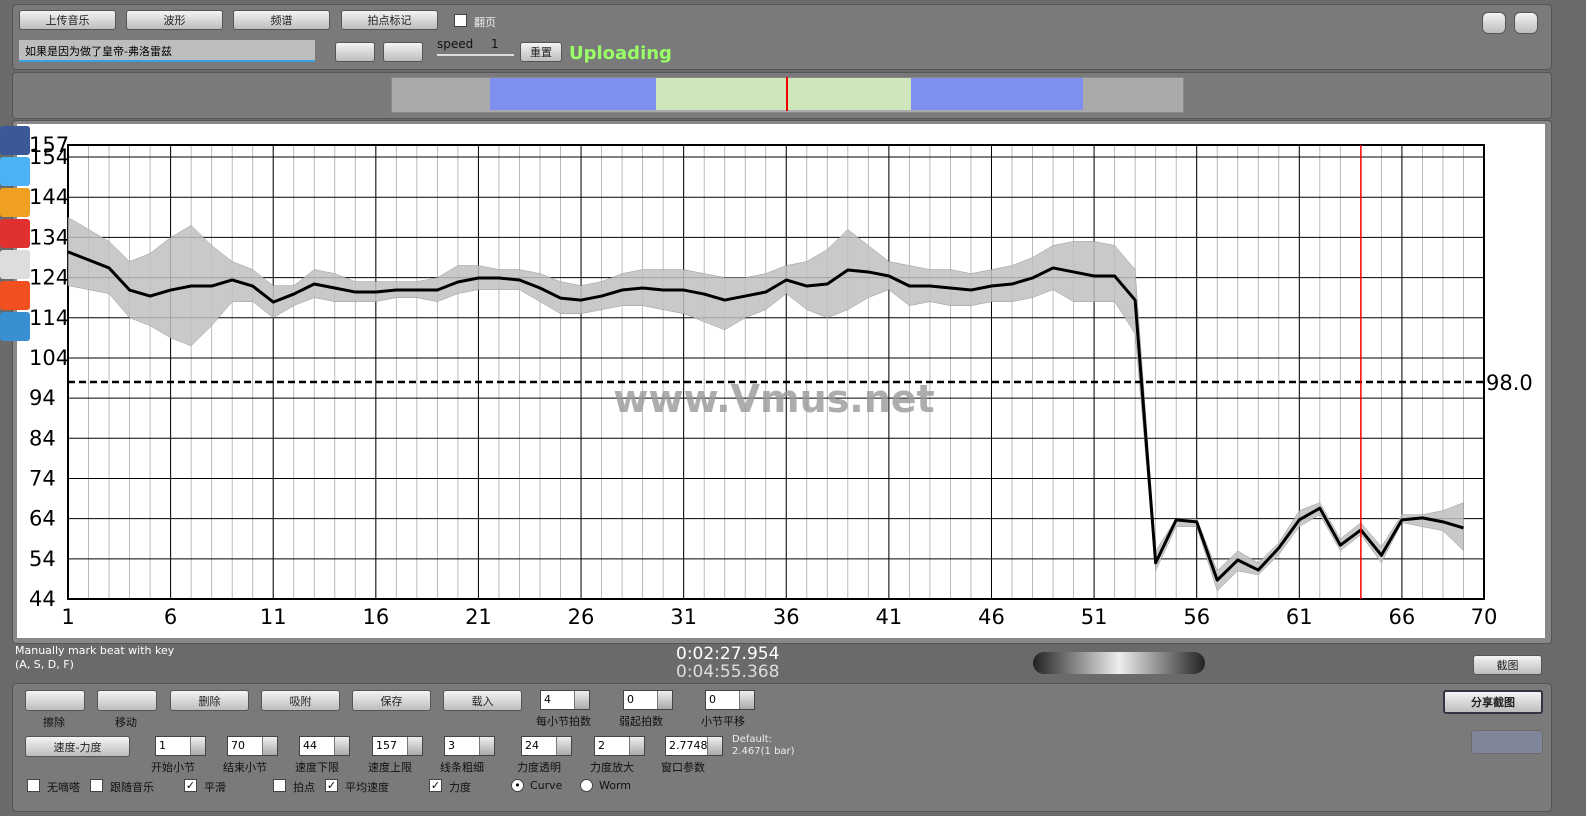 This screenshot has height=816, width=1586. I want to click on action-button: 保存, so click(391, 700).